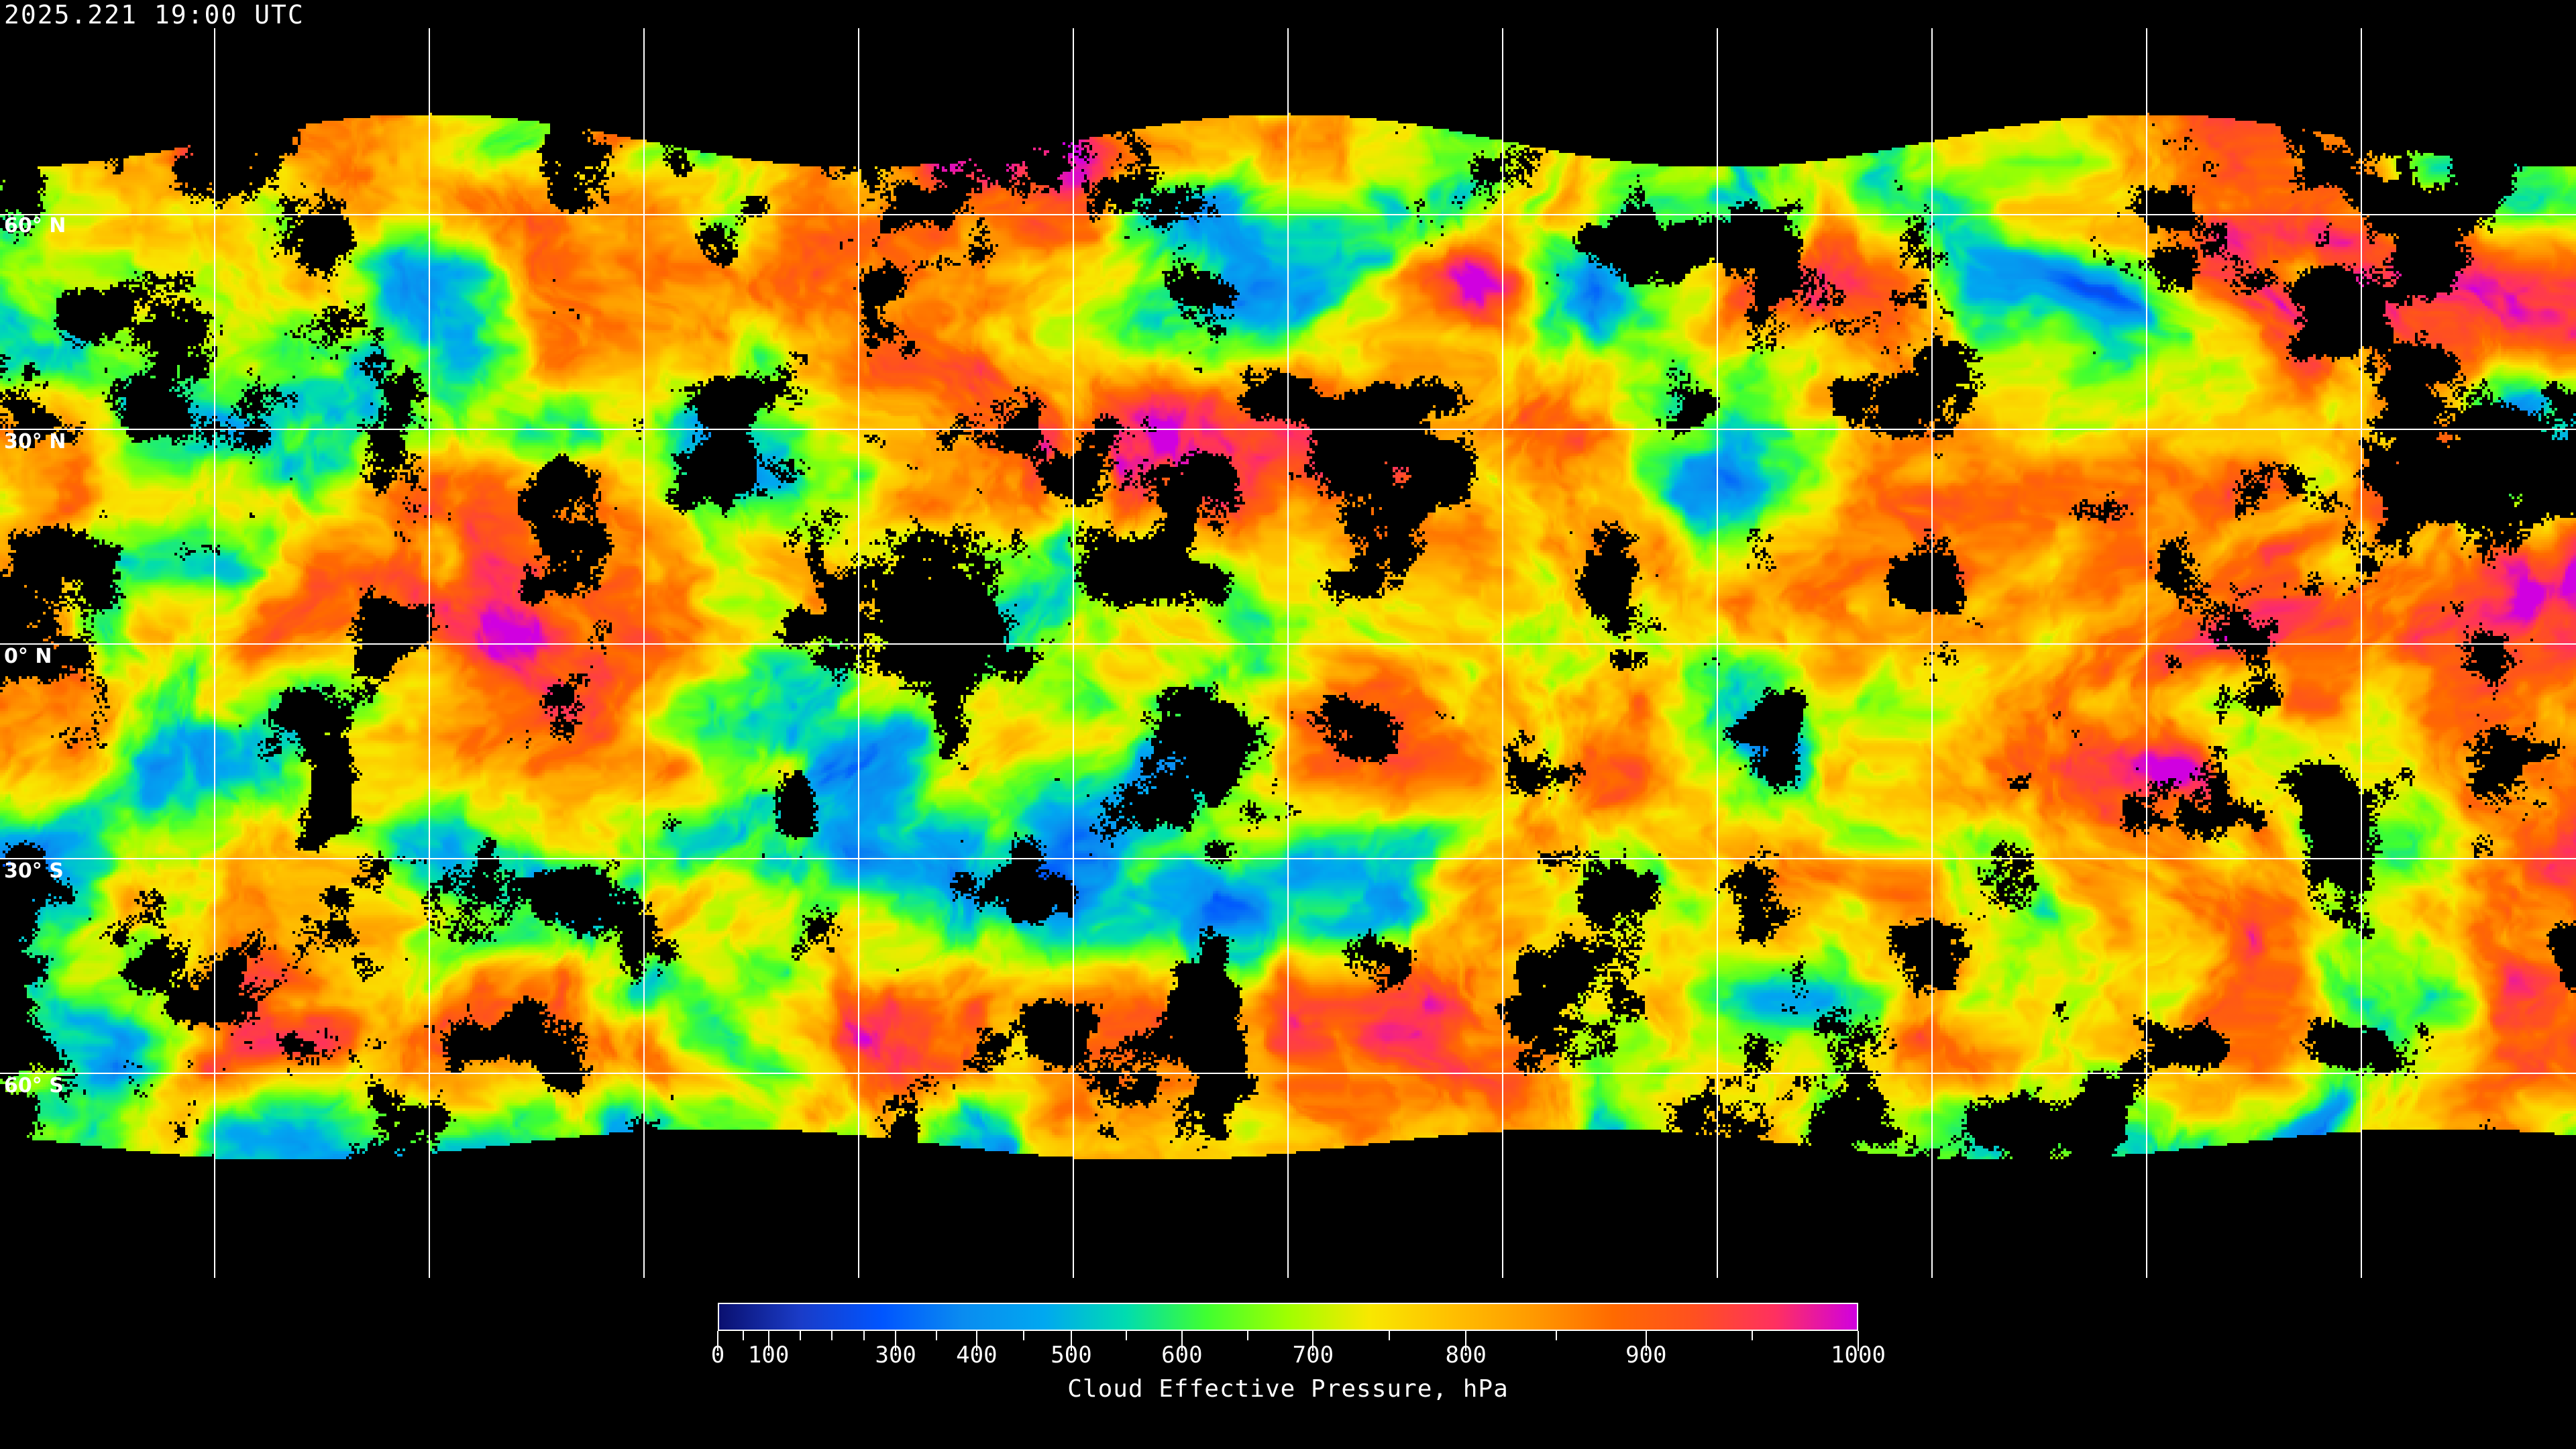 This screenshot has height=1449, width=2576. I want to click on lat-label-equator: 0° N, so click(28, 656).